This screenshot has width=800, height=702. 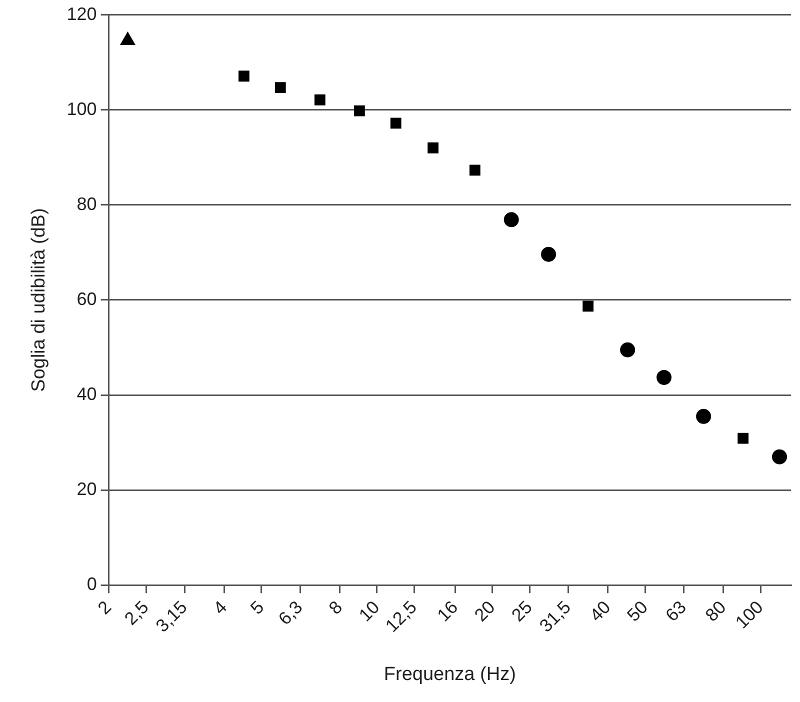 What do you see at coordinates (749, 614) in the screenshot?
I see `x-tick-label: 100` at bounding box center [749, 614].